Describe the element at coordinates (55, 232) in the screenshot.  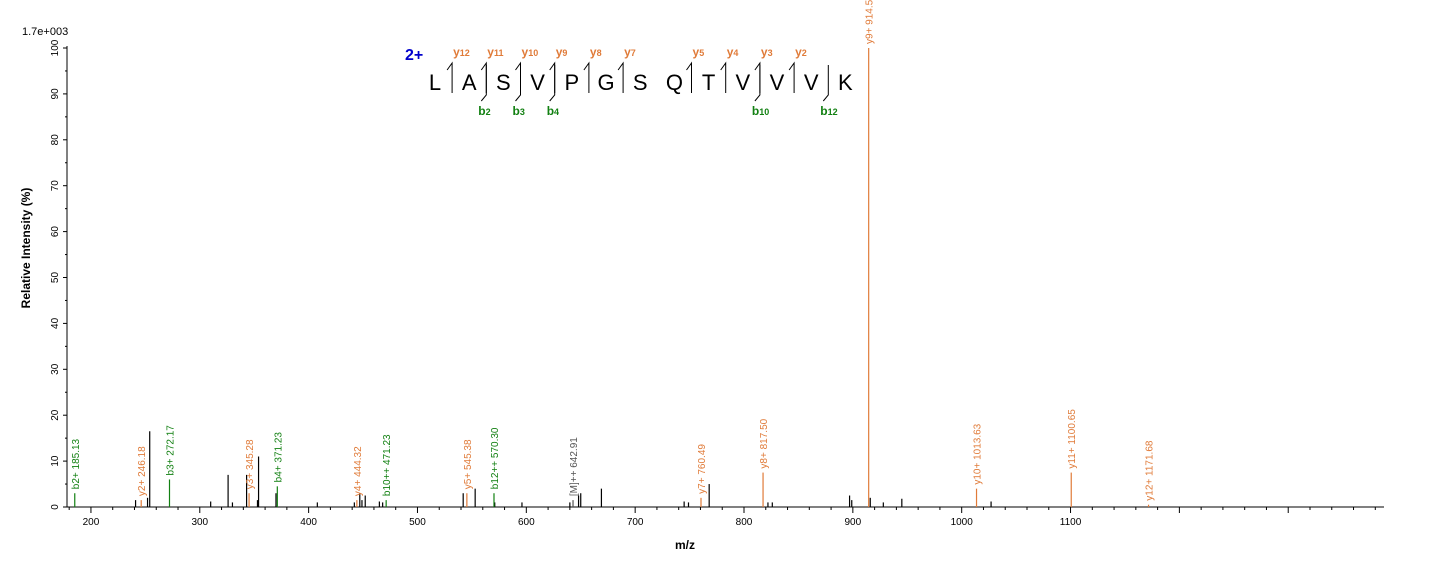
I see `y-tick-label: 60` at that location.